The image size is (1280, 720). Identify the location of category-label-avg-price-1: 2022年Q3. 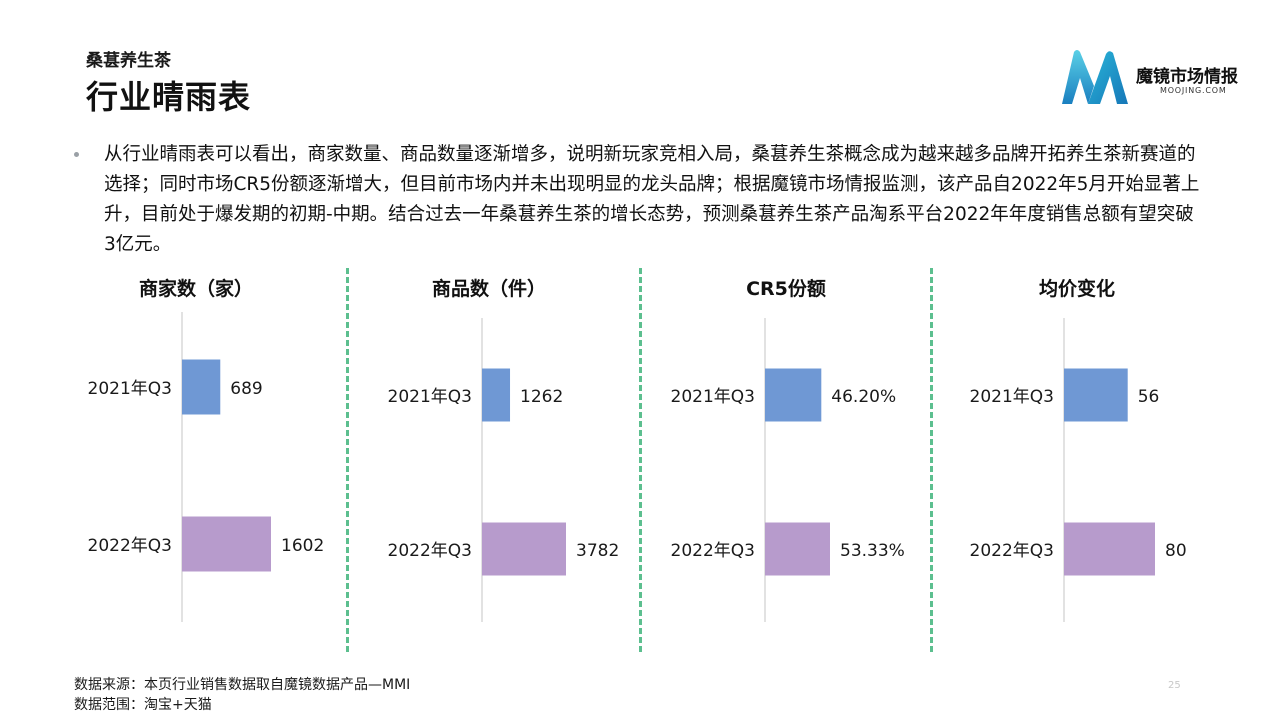
(1012, 551).